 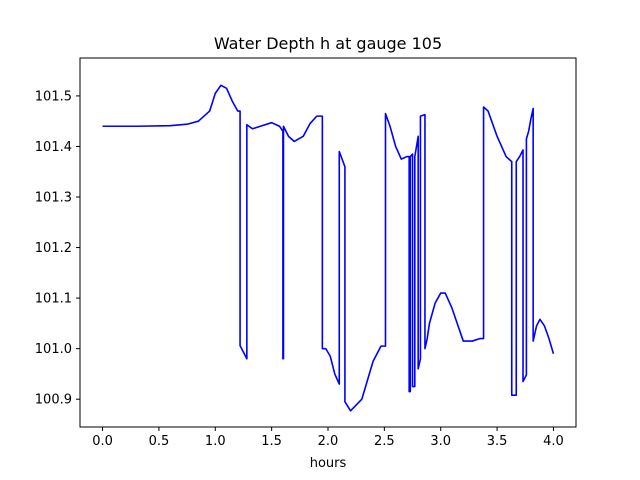 What do you see at coordinates (553, 441) in the screenshot?
I see `x-tick-label: 4.0` at bounding box center [553, 441].